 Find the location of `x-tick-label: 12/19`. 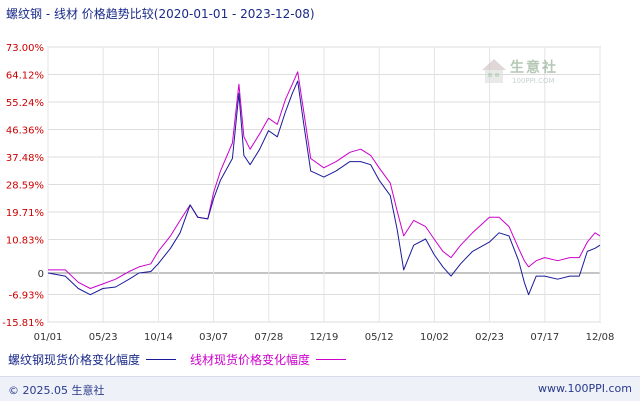

x-tick-label: 12/19 is located at coordinates (324, 337).